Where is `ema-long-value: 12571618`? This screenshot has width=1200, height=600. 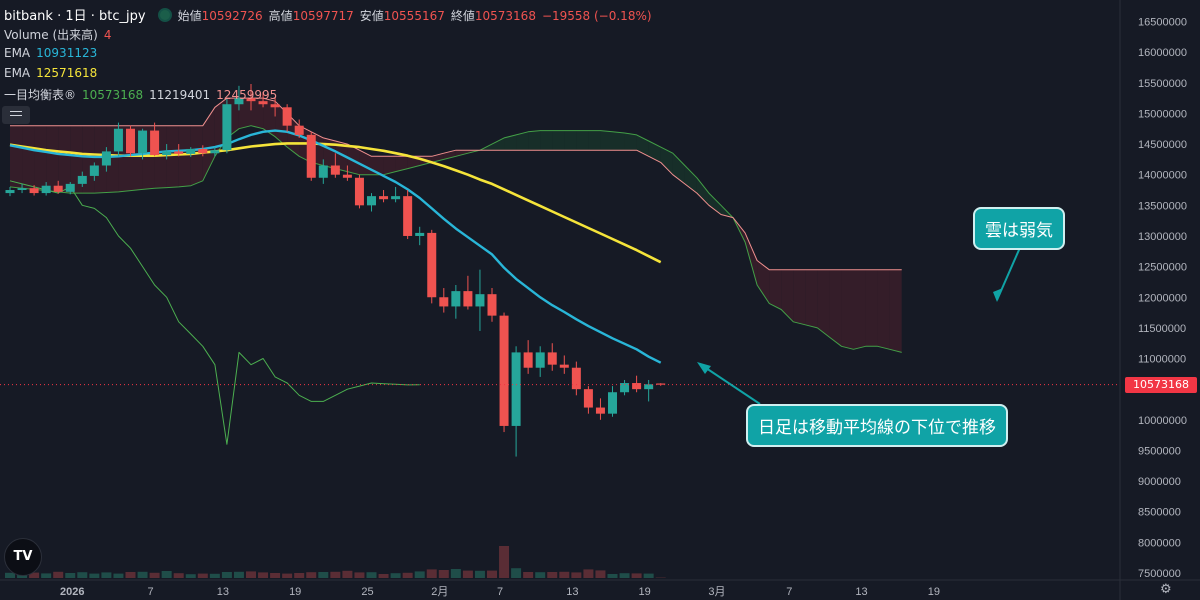 ema-long-value: 12571618 is located at coordinates (67, 73).